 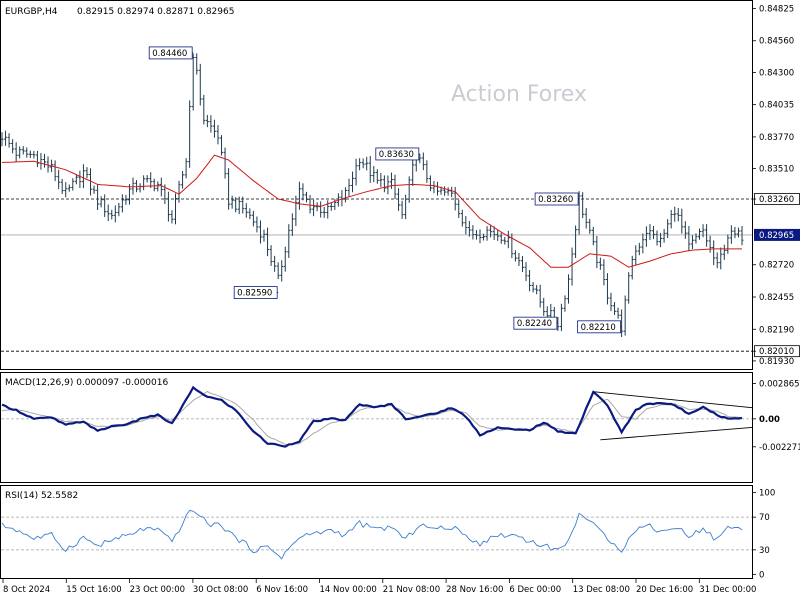 I want to click on price-axis-label: 0.84825, so click(x=776, y=9).